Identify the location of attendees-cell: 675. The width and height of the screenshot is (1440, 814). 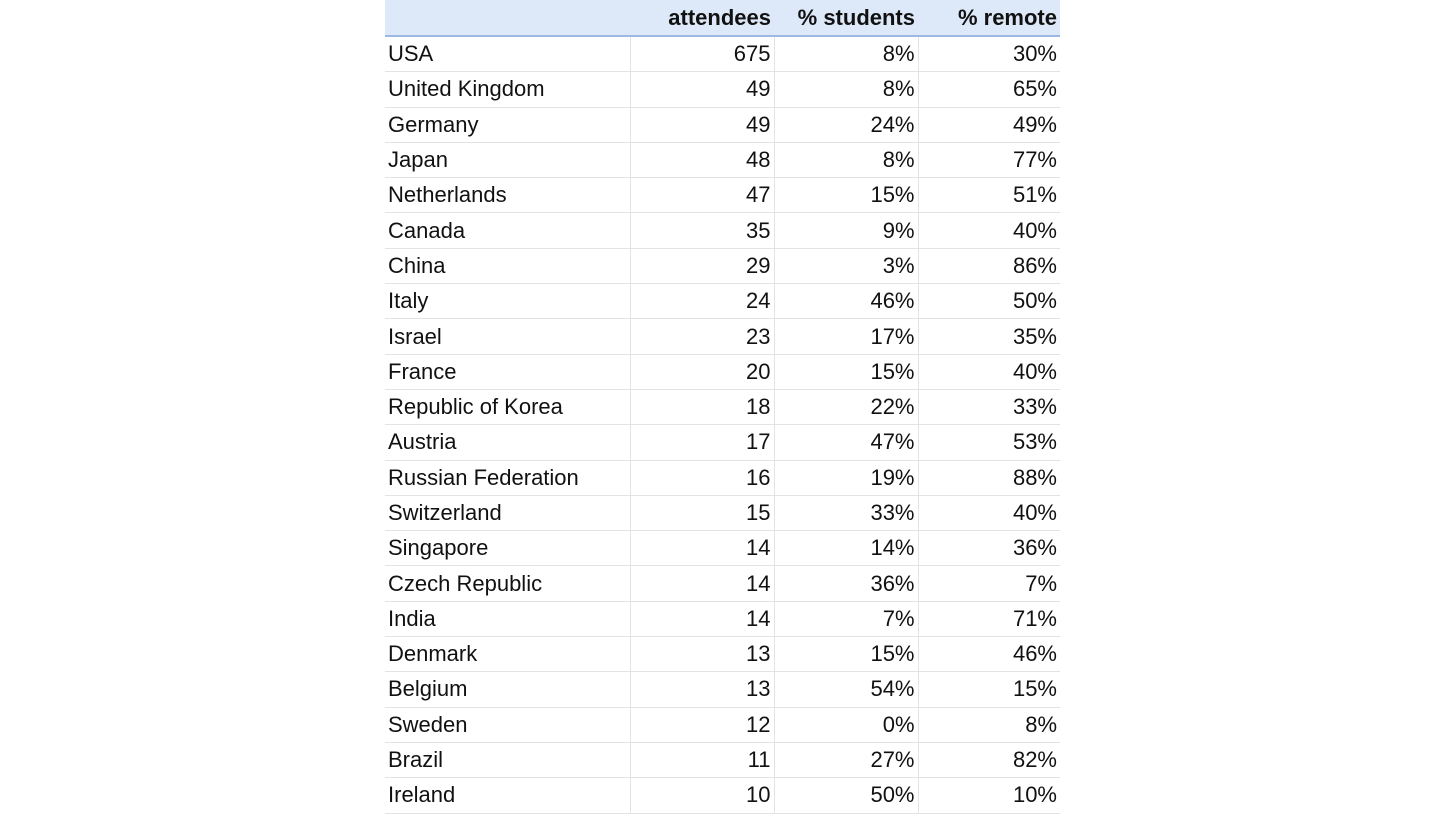
(702, 54).